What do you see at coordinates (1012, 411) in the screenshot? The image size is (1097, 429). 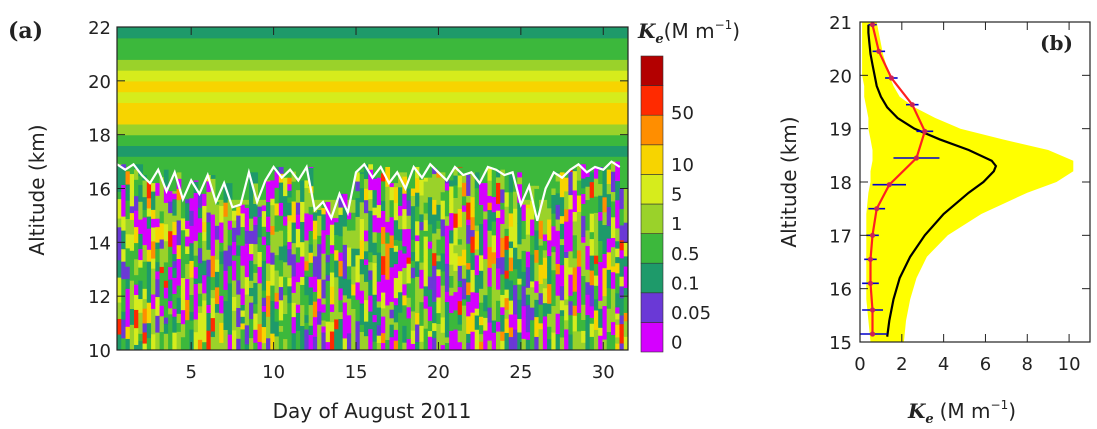 I see `panel-b-x-axis-close: )` at bounding box center [1012, 411].